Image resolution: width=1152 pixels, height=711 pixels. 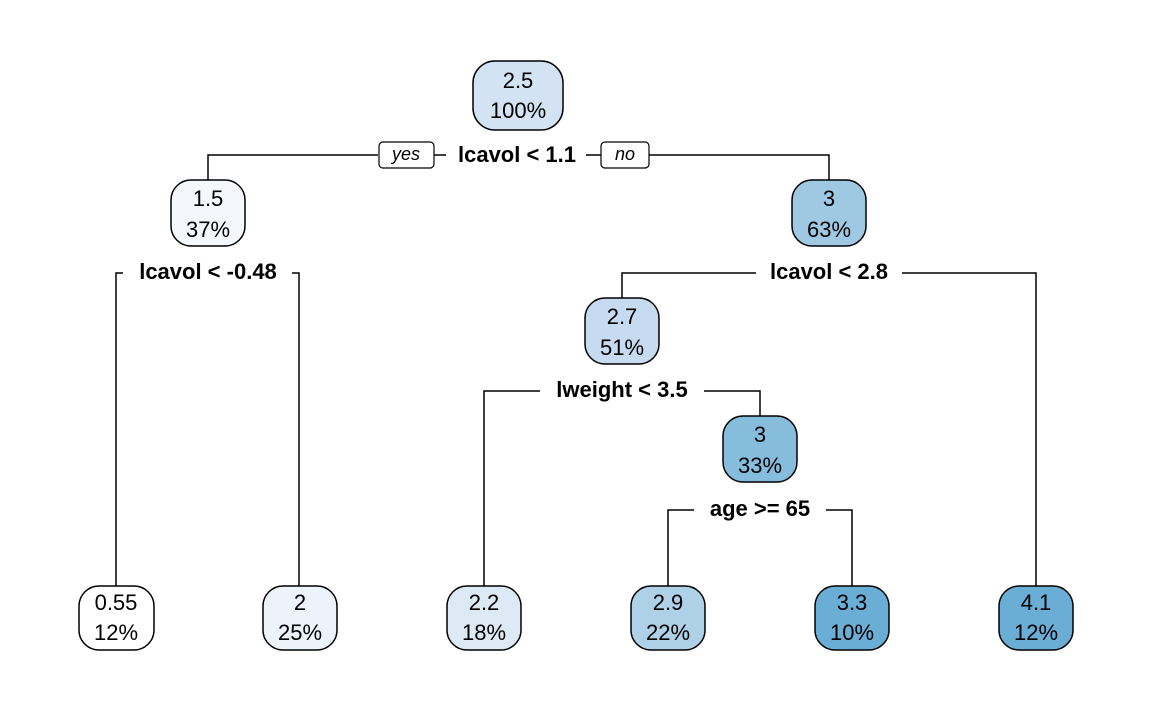 I want to click on edge-s2-right, so click(x=296, y=429).